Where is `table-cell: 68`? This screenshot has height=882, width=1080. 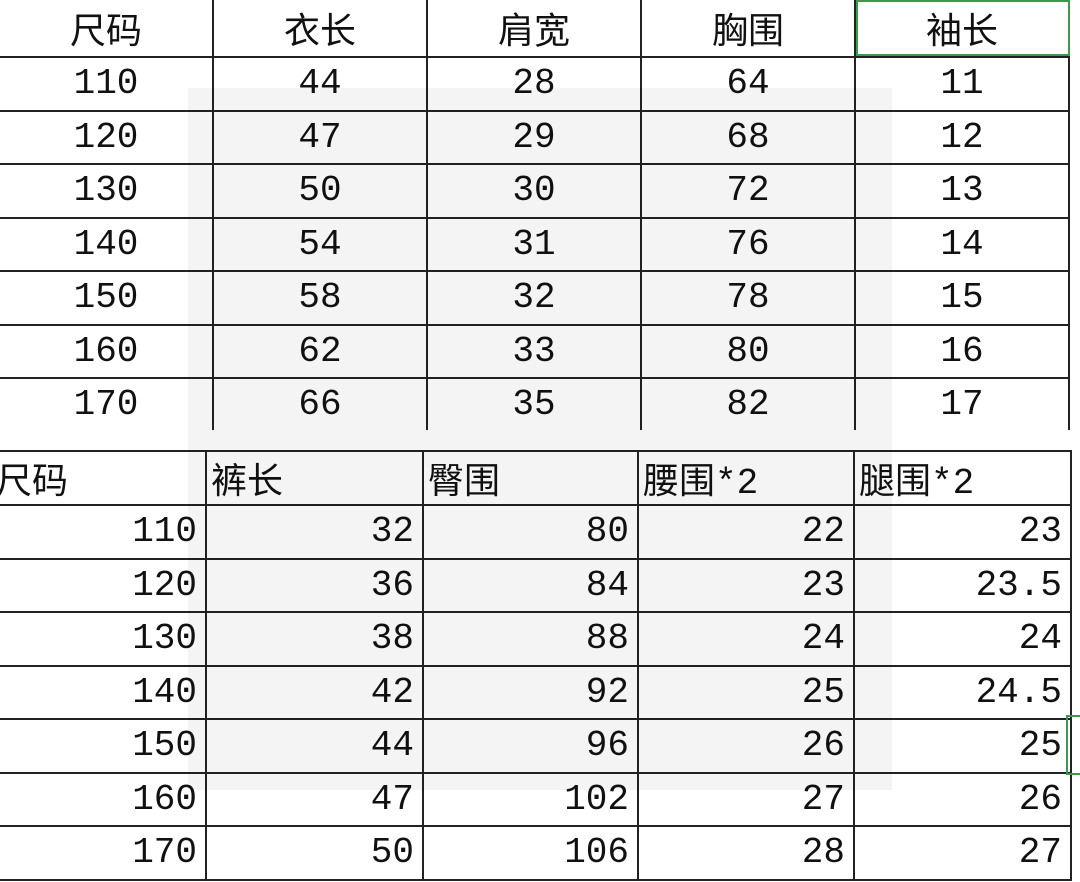
table-cell: 68 is located at coordinates (748, 137).